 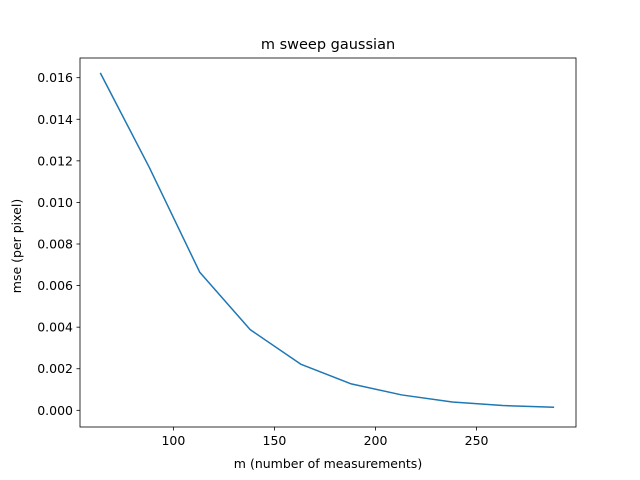 What do you see at coordinates (55, 244) in the screenshot?
I see `y-tick-label-4: 0.008` at bounding box center [55, 244].